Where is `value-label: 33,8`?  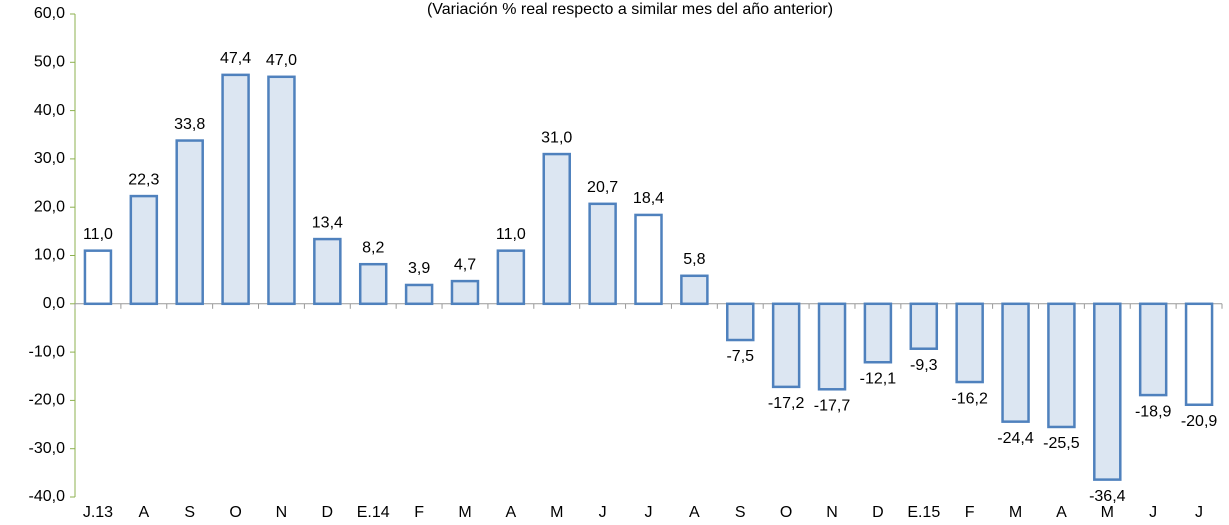
value-label: 33,8 is located at coordinates (189, 124).